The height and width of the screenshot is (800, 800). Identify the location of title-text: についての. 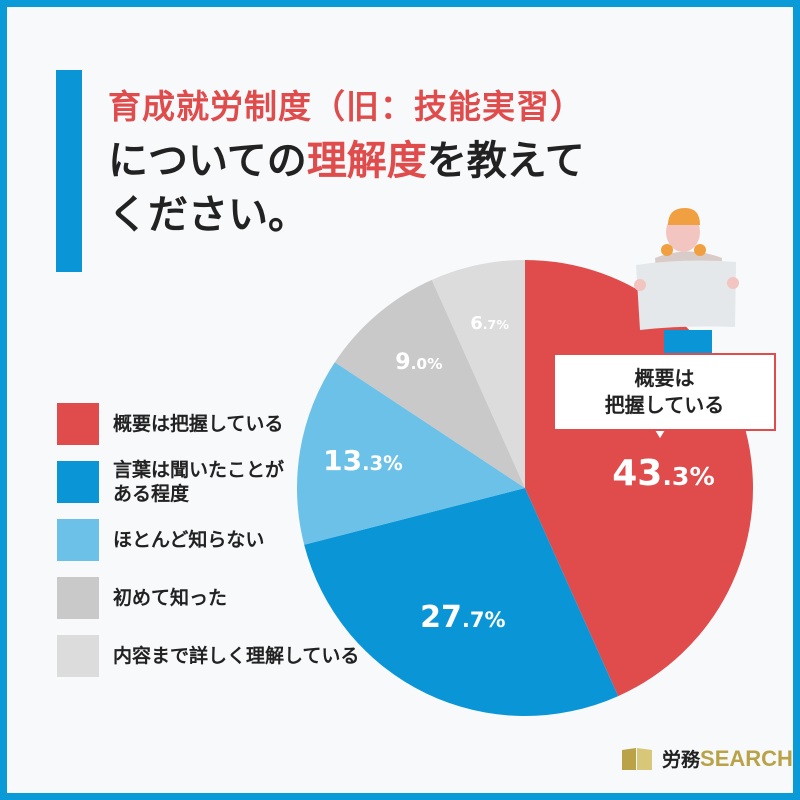
(207, 161).